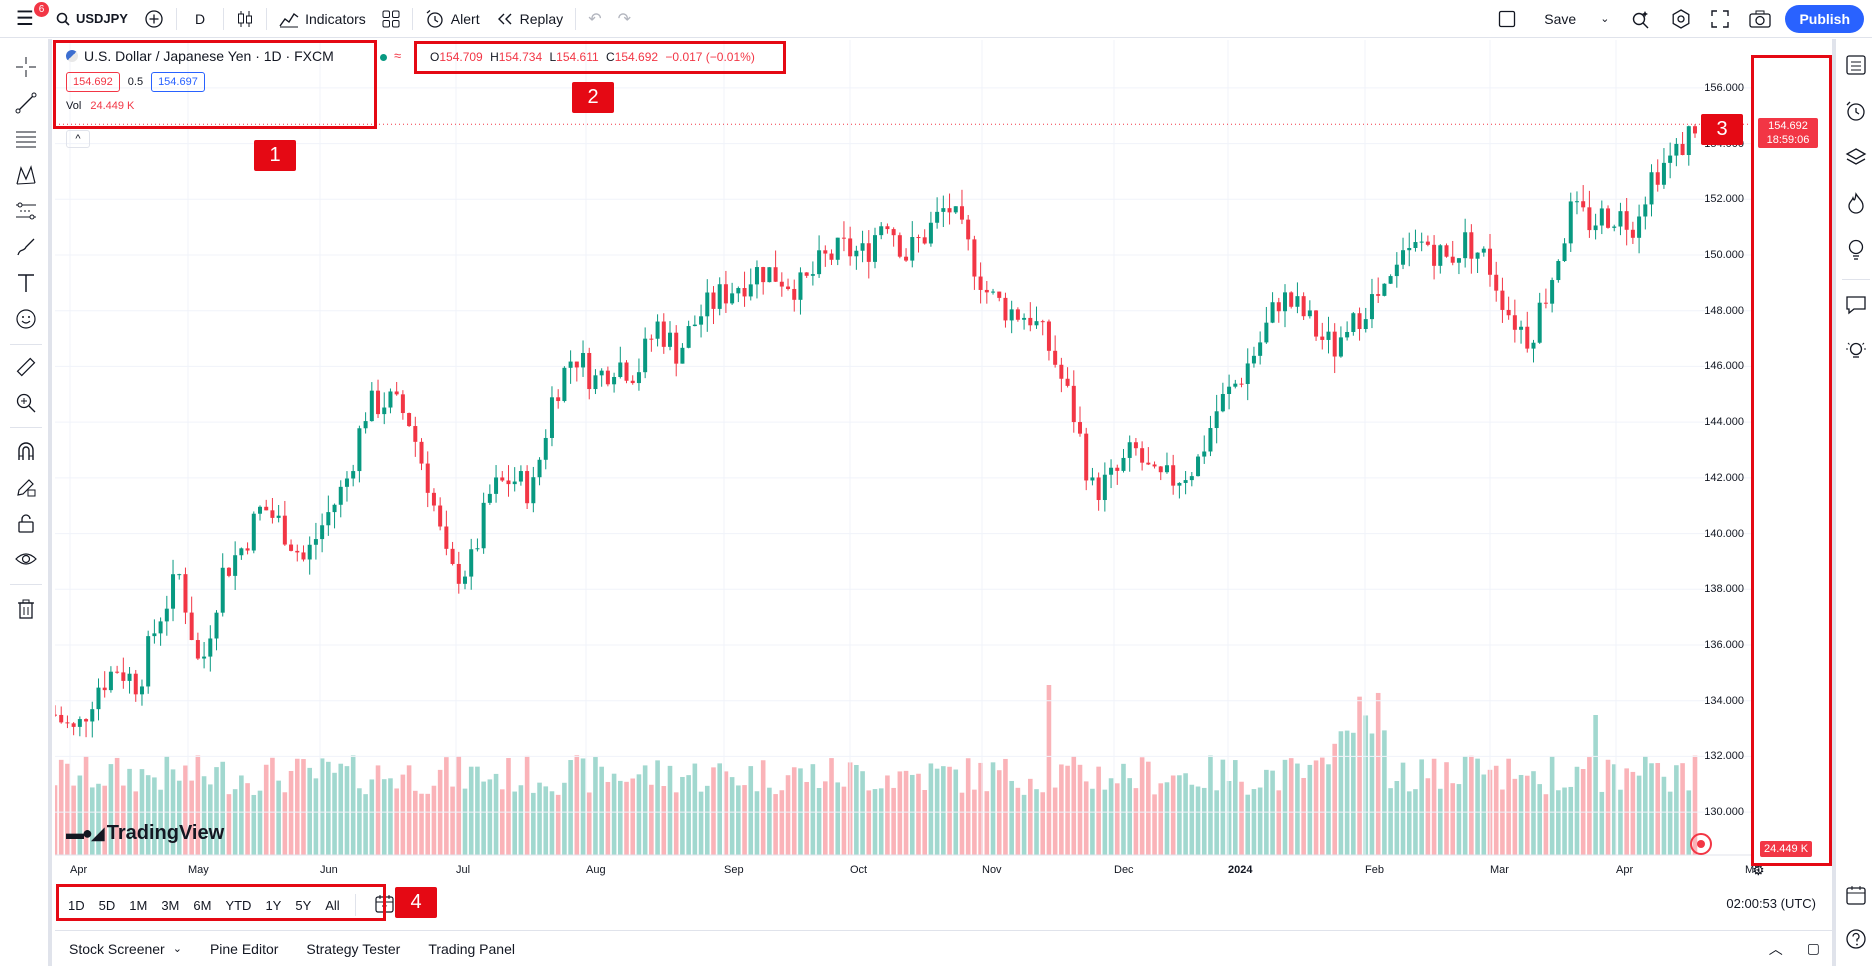  What do you see at coordinates (92, 19) in the screenshot?
I see `symbol-search-button: USDJPY` at bounding box center [92, 19].